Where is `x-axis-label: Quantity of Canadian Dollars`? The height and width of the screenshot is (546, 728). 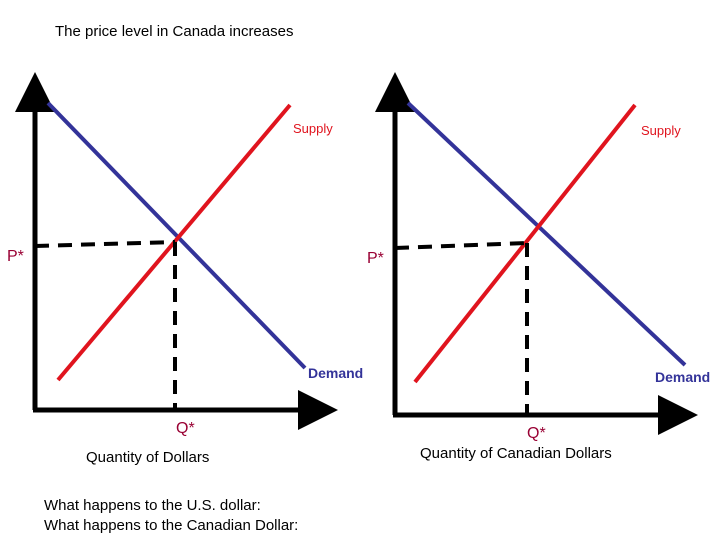
x-axis-label: Quantity of Canadian Dollars is located at coordinates (516, 453).